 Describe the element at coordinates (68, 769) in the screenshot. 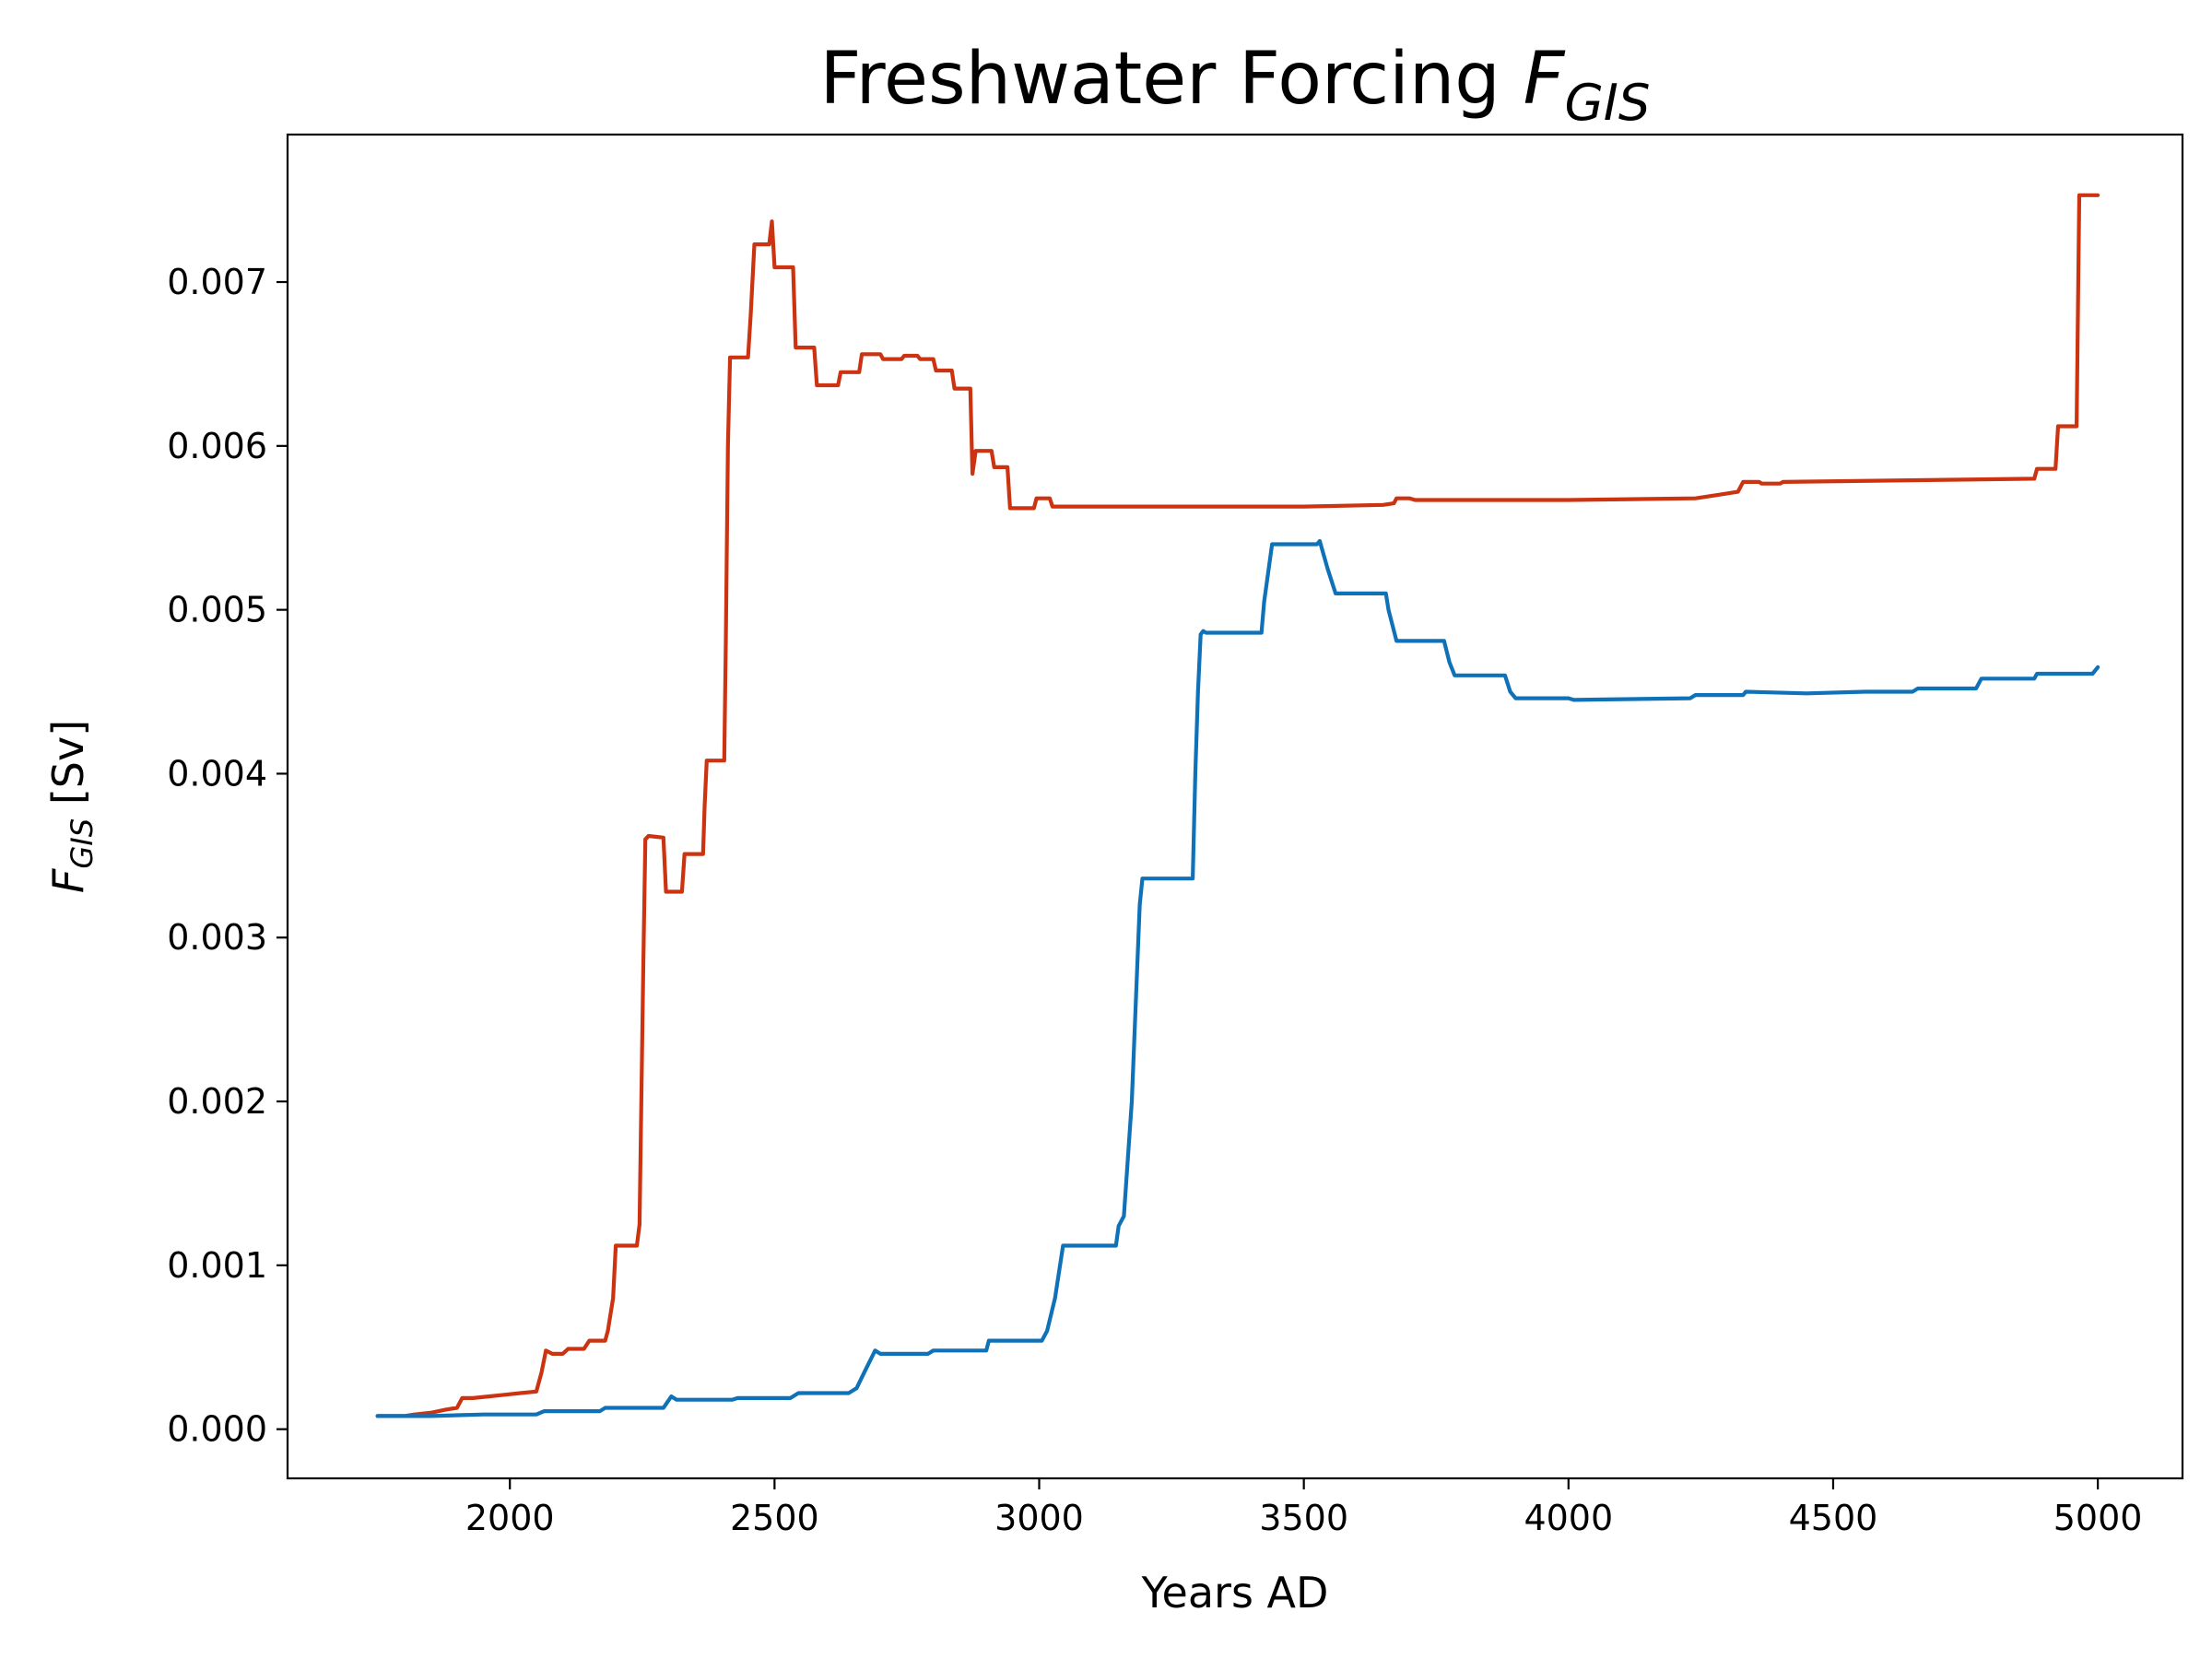

I see `y-axis-label-unit: [Sv]` at that location.